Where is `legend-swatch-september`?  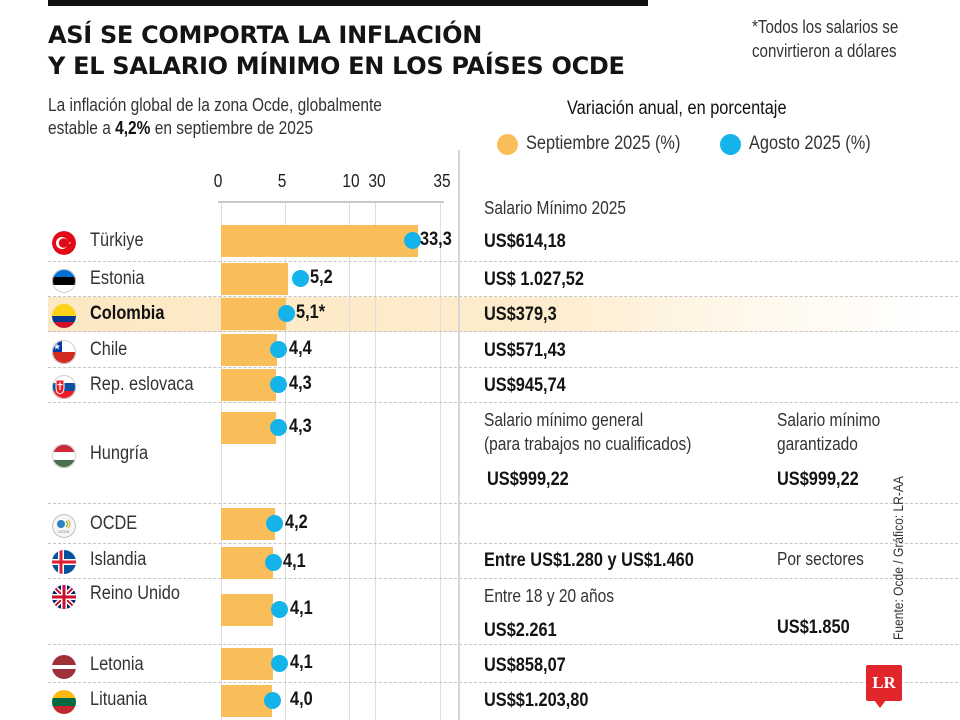 legend-swatch-september is located at coordinates (507, 144).